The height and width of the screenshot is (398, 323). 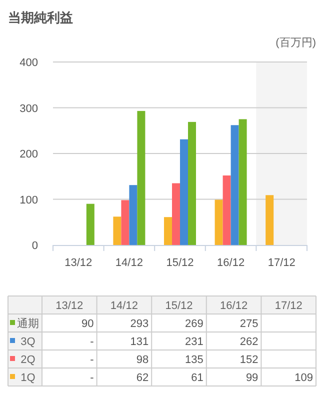 I want to click on y-tick-label: 200, so click(x=29, y=154).